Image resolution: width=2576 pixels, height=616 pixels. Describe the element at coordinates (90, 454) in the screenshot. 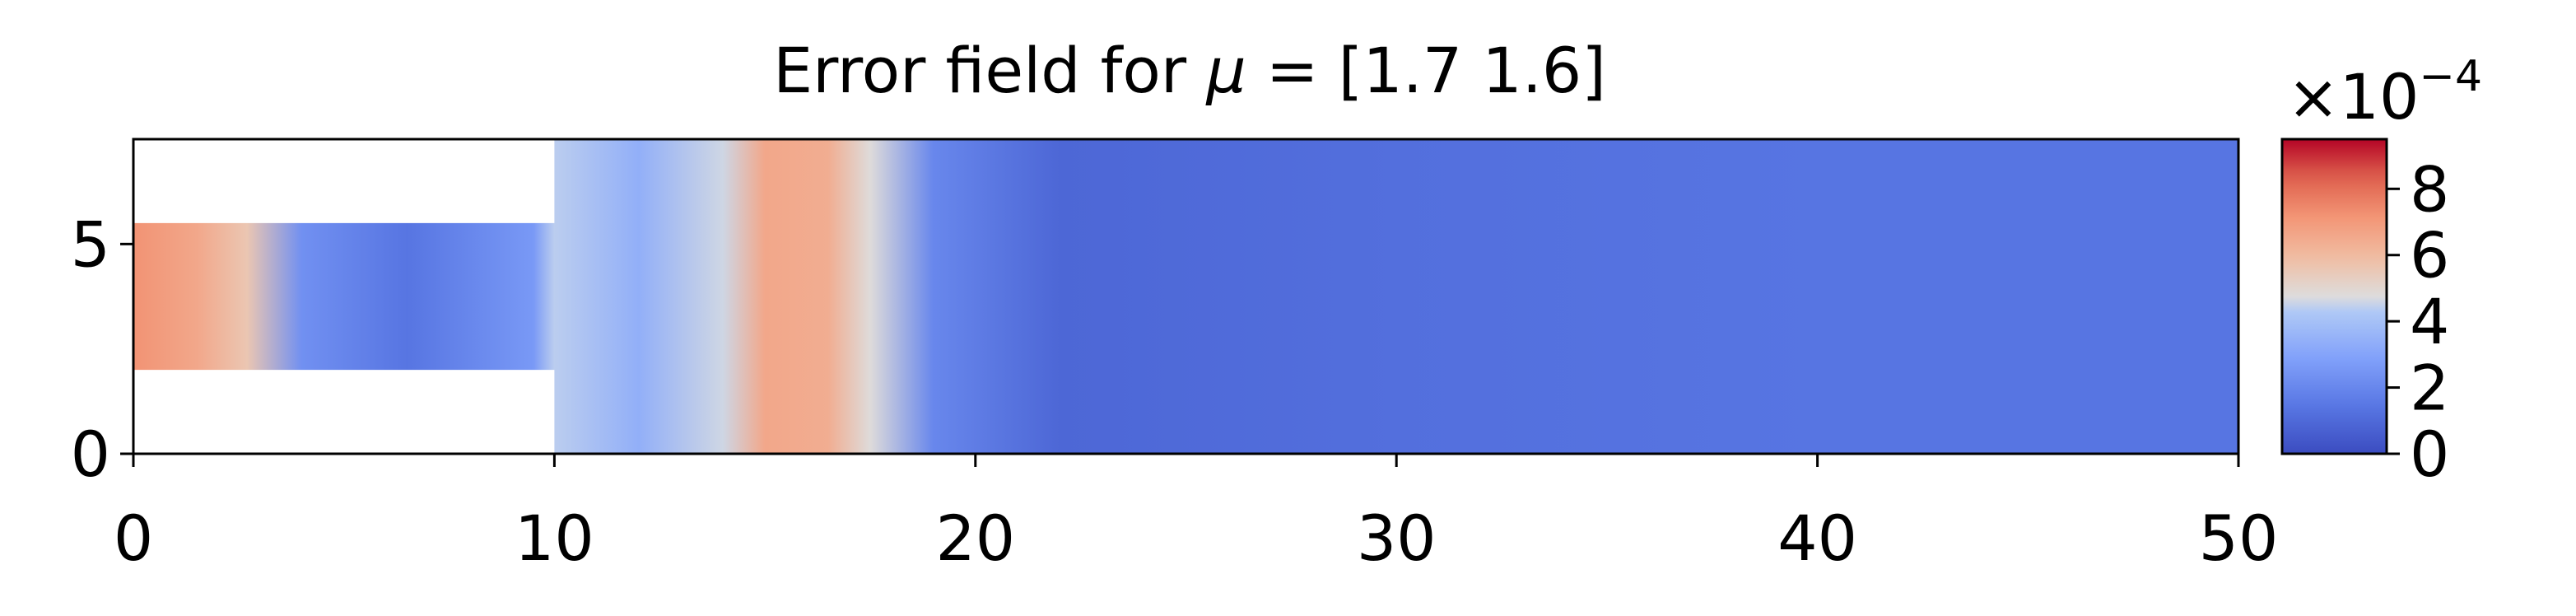

I see `y-tick-label: 0` at that location.